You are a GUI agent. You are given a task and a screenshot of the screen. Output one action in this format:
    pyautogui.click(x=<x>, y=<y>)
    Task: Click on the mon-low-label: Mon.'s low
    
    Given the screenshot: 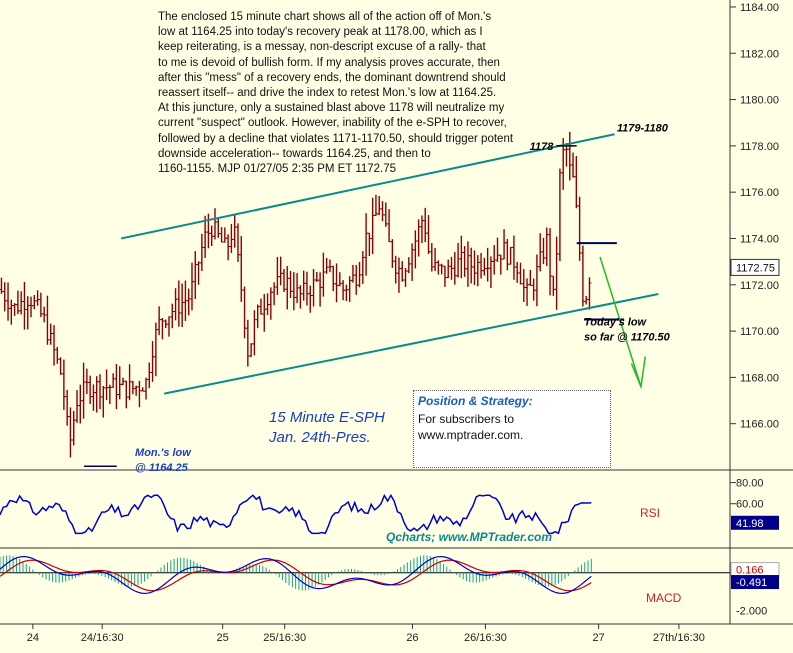 What is the action you would take?
    pyautogui.click(x=163, y=453)
    